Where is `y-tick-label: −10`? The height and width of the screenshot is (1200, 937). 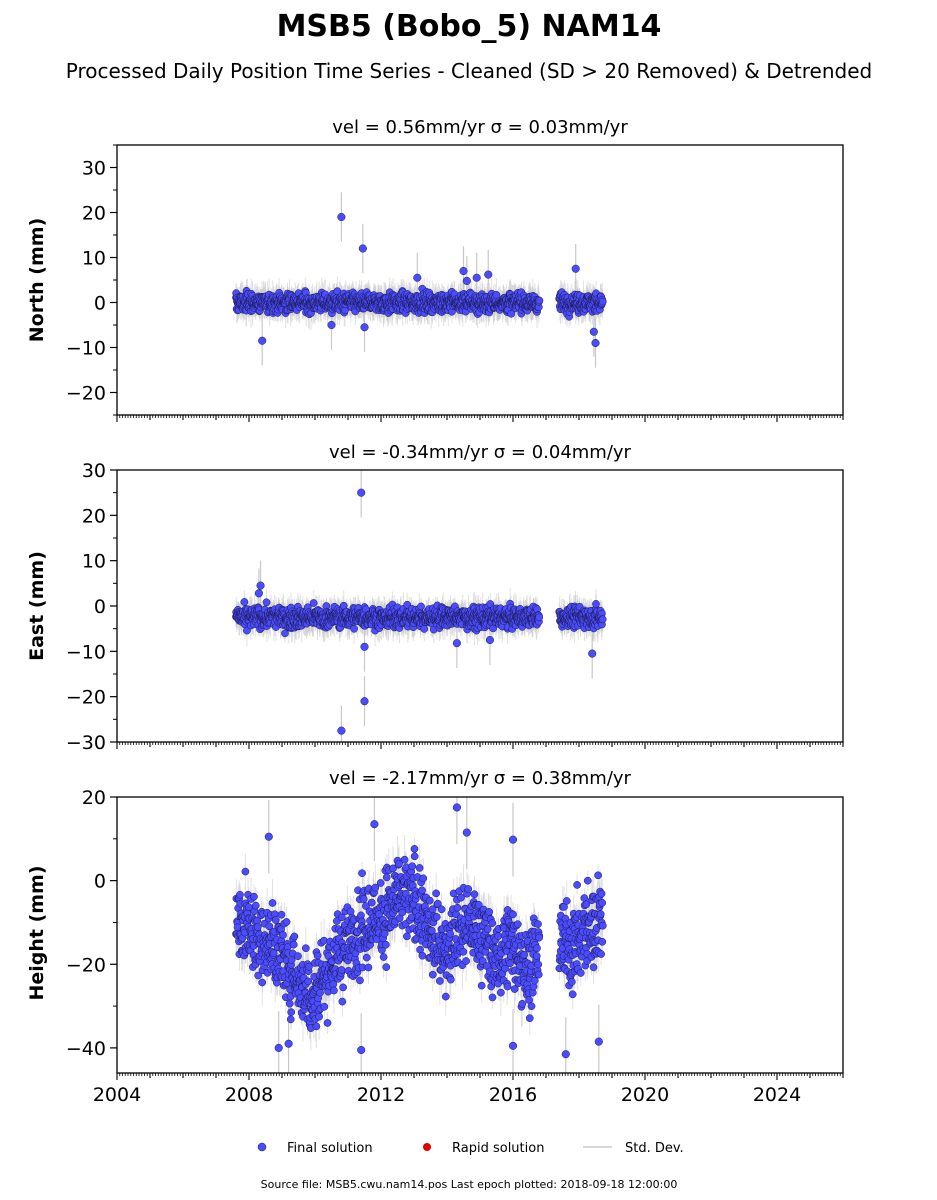 y-tick-label: −10 is located at coordinates (86, 349).